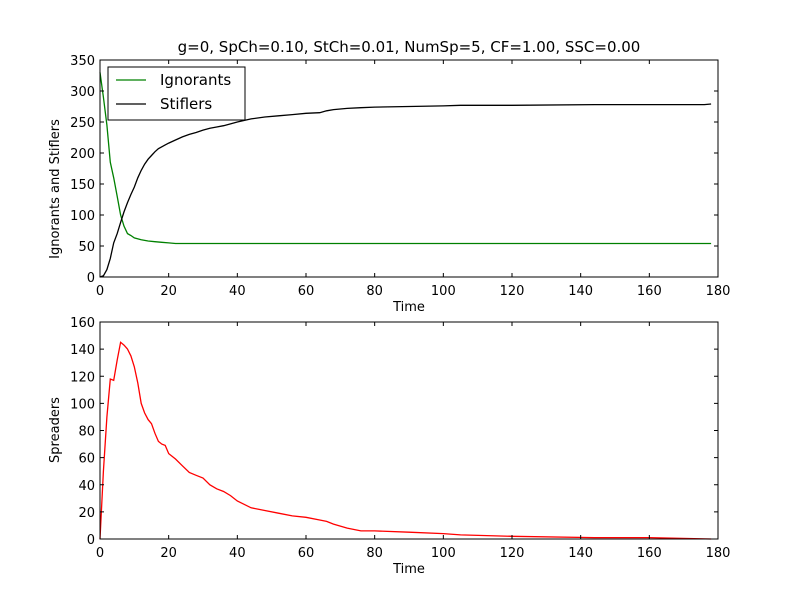 The height and width of the screenshot is (600, 800). What do you see at coordinates (195, 80) in the screenshot?
I see `legend-label-ignorants: Ignorants` at bounding box center [195, 80].